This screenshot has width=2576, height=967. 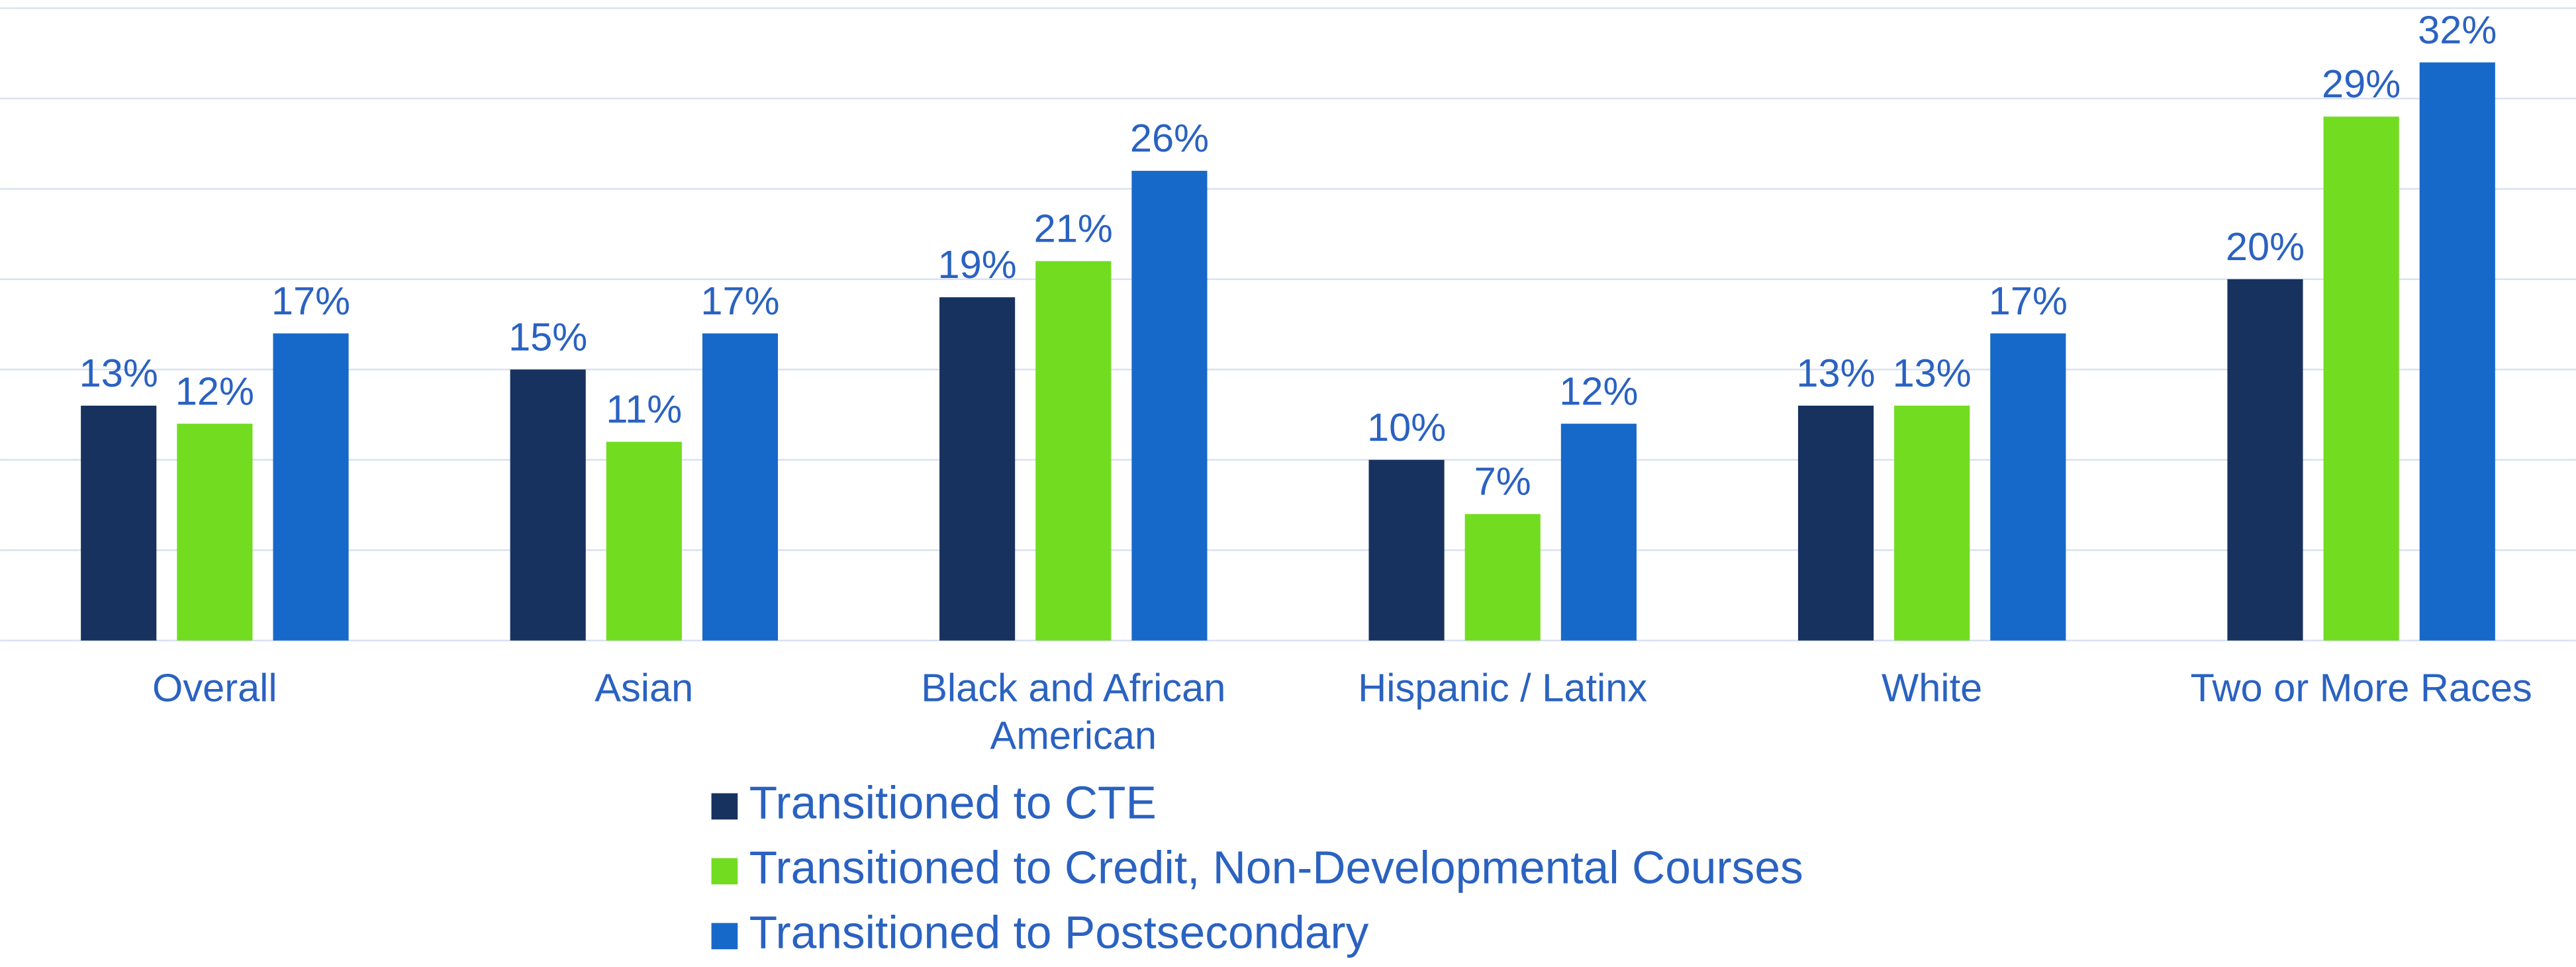 I want to click on data-label: 20%, so click(x=2265, y=246).